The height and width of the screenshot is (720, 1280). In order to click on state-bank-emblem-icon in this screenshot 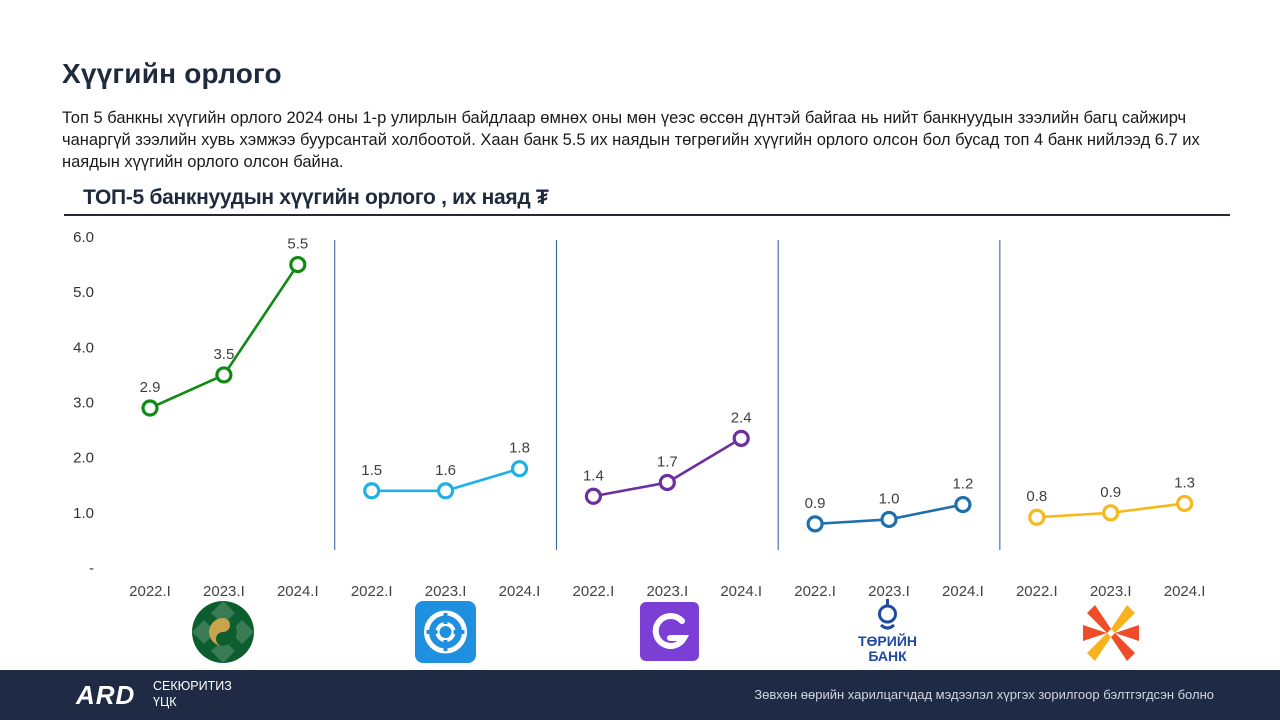, I will do `click(887, 614)`.